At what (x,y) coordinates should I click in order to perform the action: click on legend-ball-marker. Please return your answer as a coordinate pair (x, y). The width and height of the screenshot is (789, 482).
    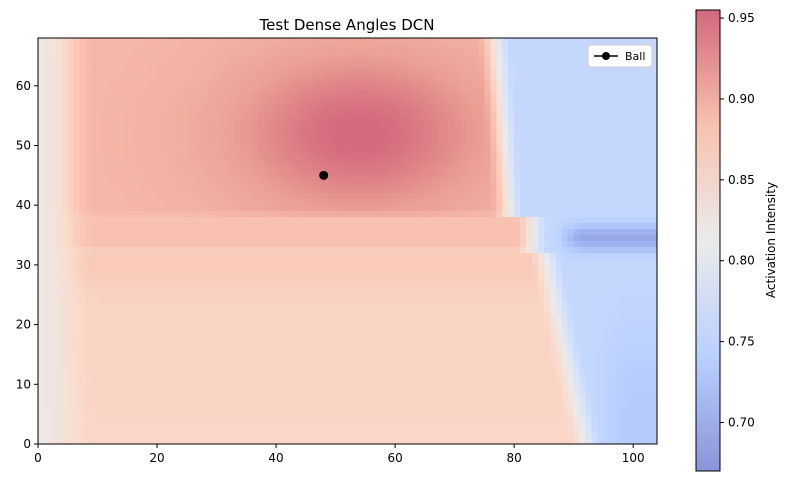
    Looking at the image, I should click on (606, 56).